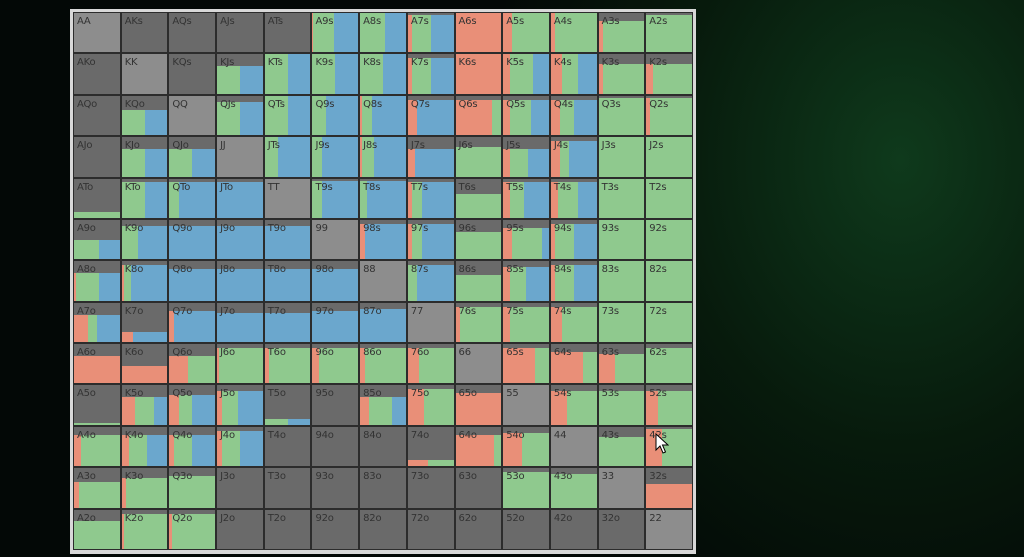  What do you see at coordinates (621, 405) in the screenshot?
I see `hand-cell-53s: 53s` at bounding box center [621, 405].